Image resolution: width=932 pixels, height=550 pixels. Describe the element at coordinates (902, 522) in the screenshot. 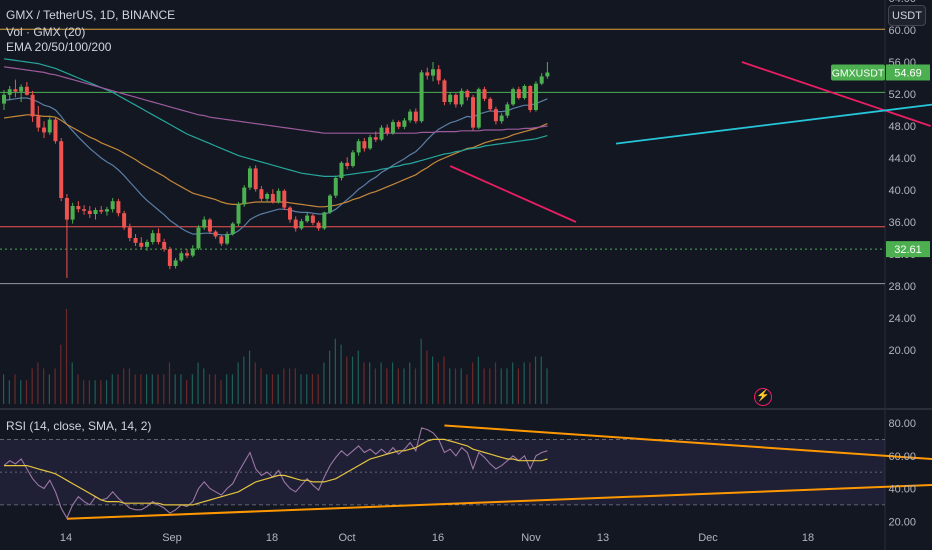

I see `rsi-tick-label: 20.00` at that location.